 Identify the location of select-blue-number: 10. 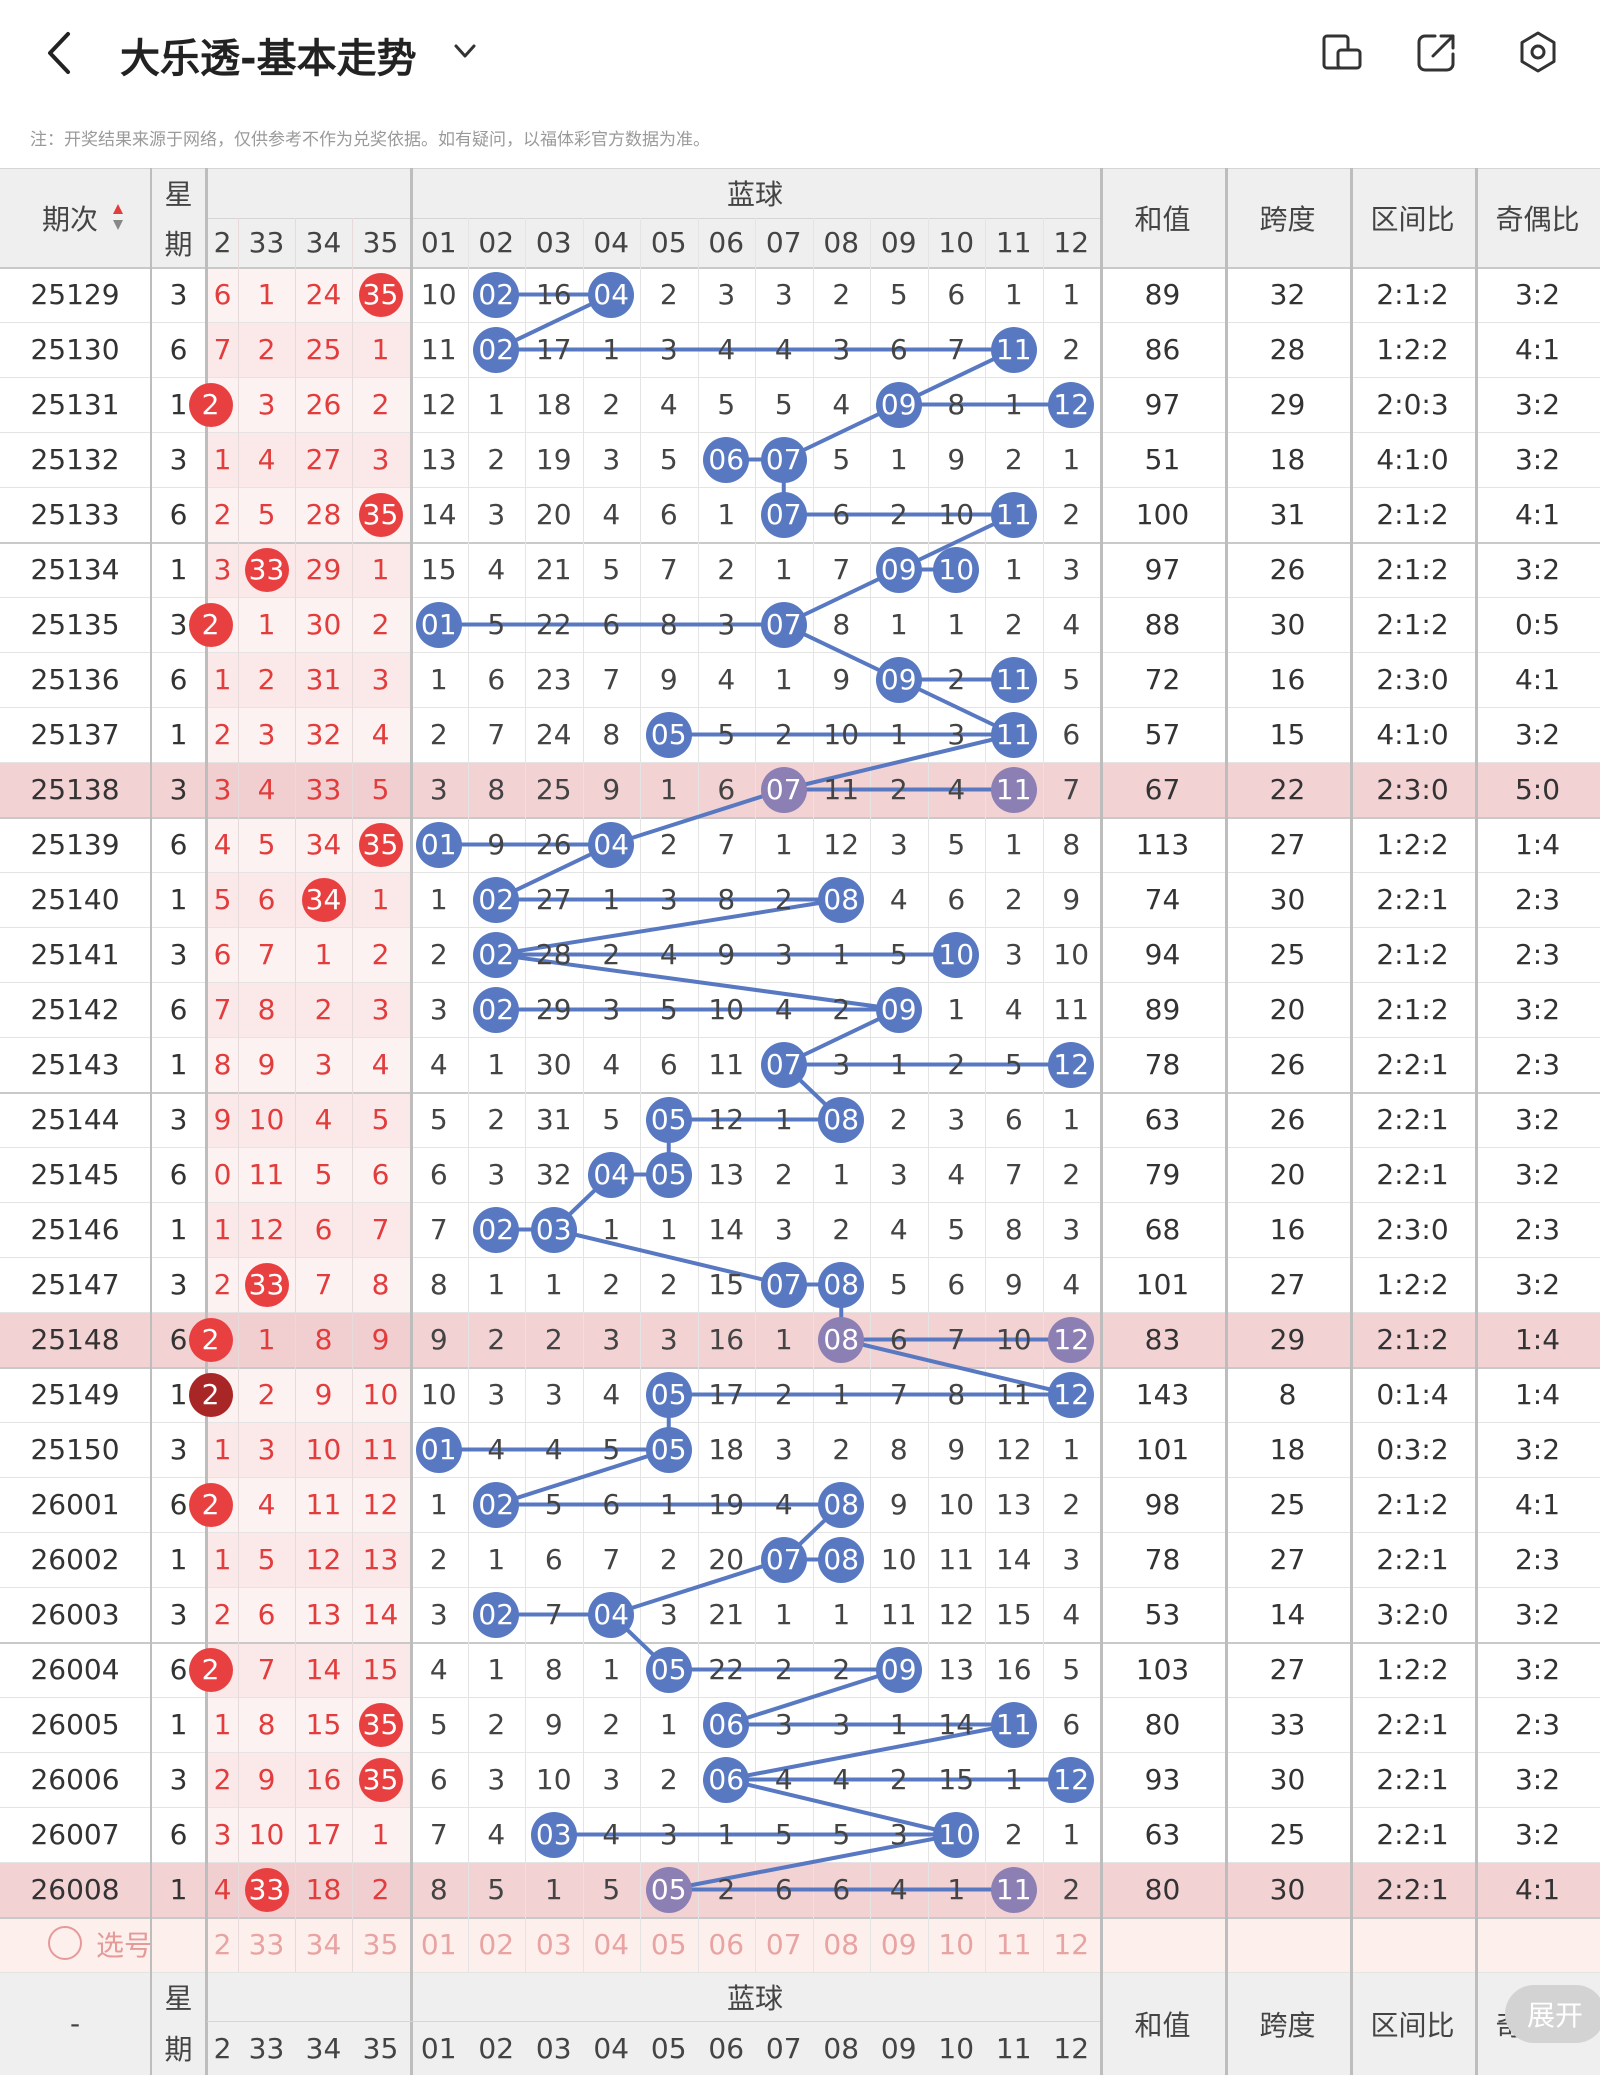
(956, 1944).